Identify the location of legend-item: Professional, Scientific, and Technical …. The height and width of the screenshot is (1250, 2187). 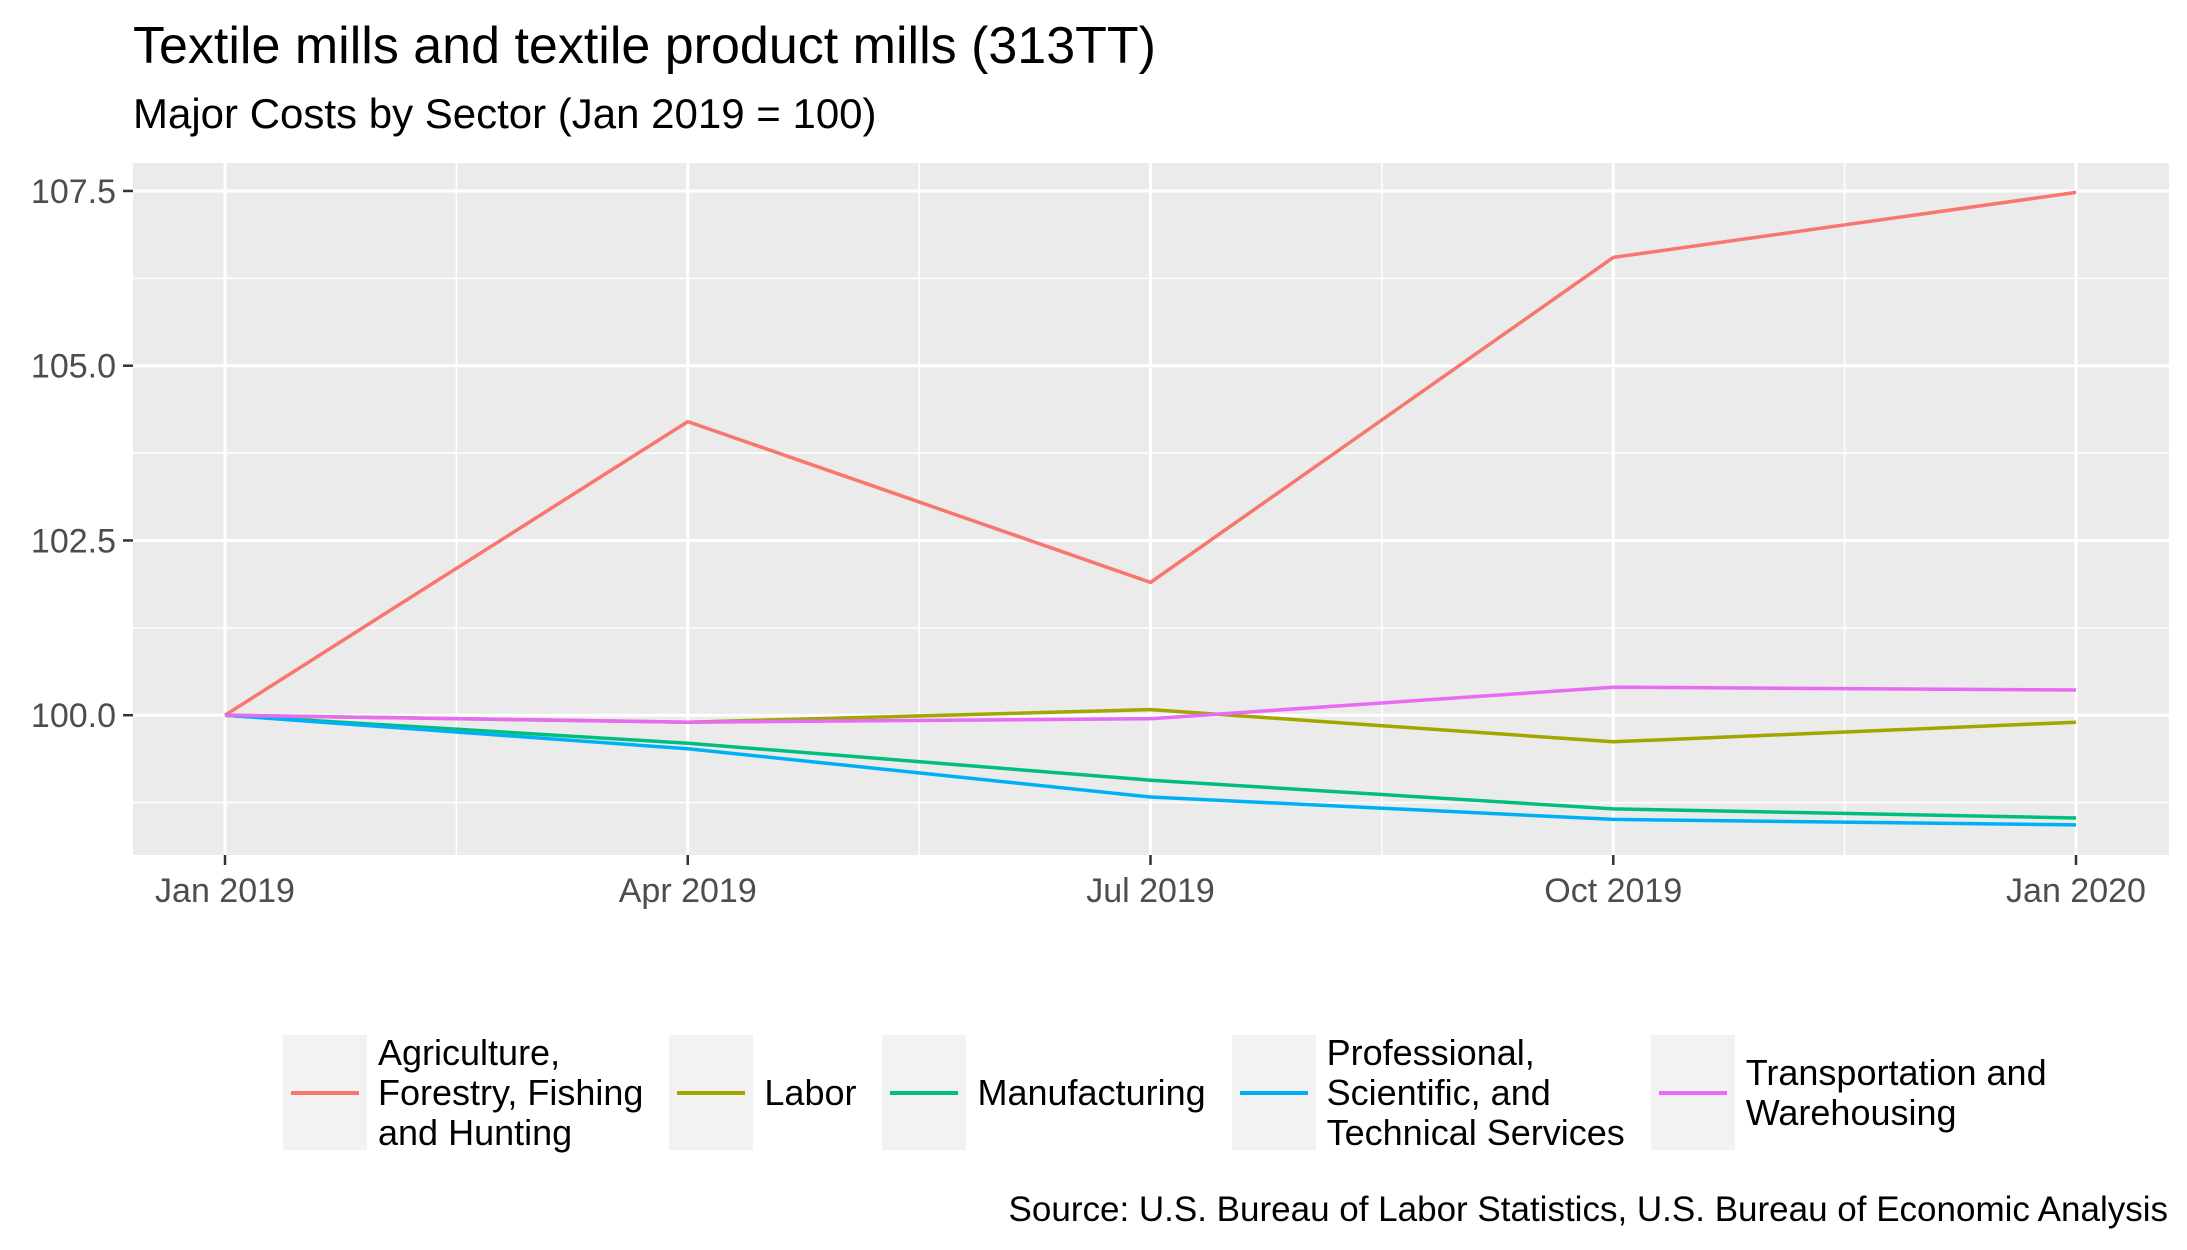
(1428, 1092).